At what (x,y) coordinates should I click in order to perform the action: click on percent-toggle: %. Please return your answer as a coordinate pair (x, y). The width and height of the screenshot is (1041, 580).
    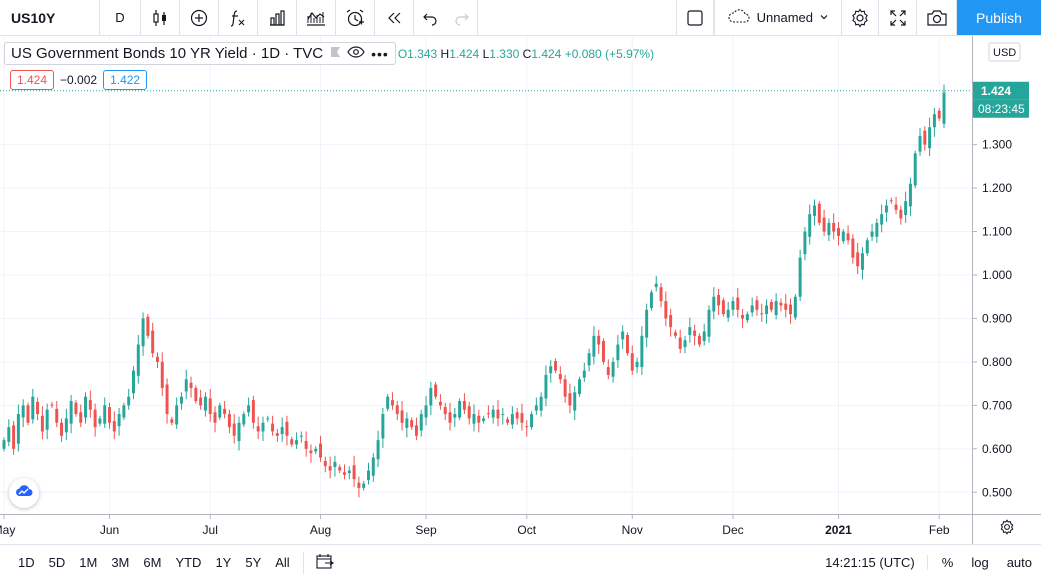
    Looking at the image, I should click on (947, 562).